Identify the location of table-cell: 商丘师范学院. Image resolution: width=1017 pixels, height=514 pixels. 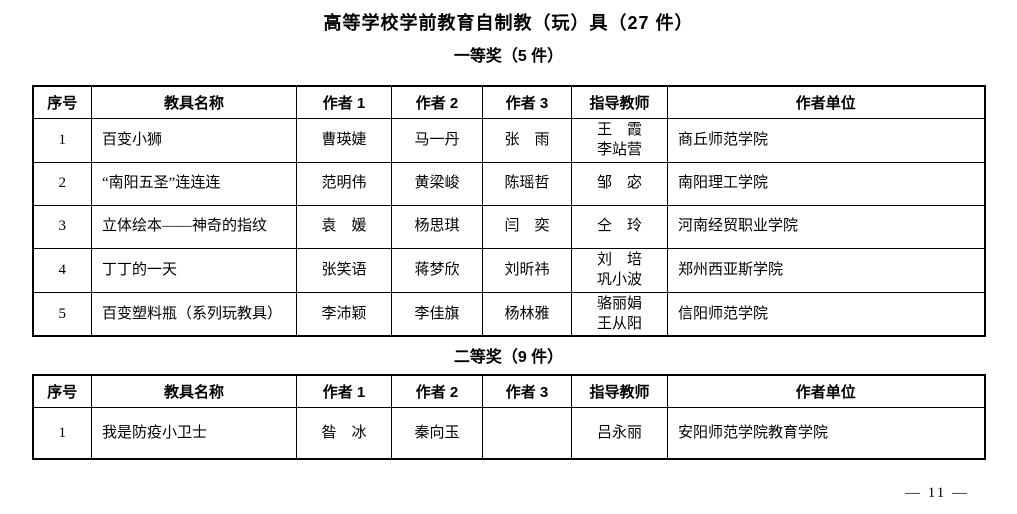
(826, 140).